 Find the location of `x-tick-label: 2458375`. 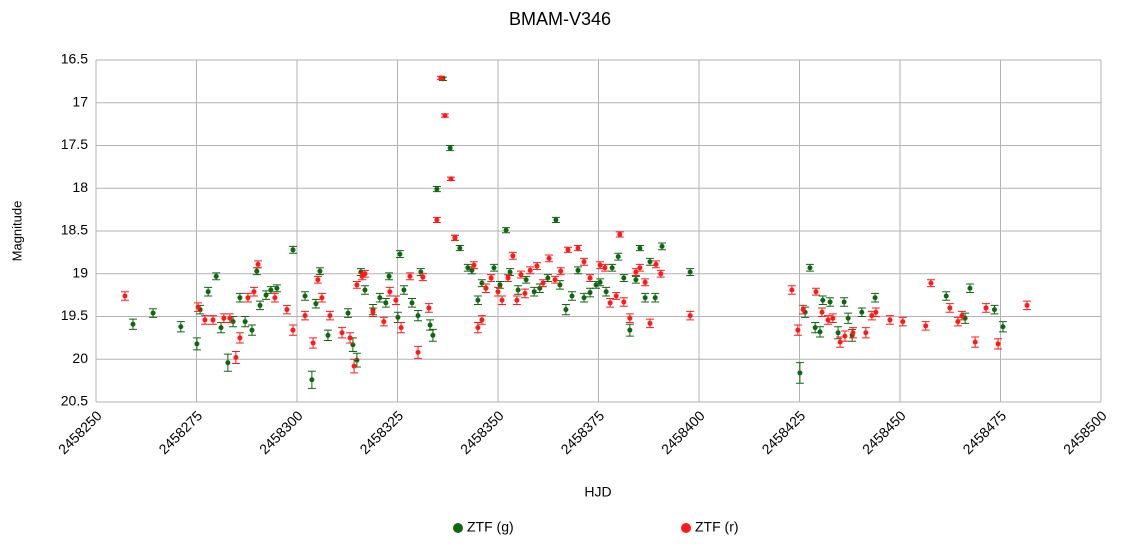

x-tick-label: 2458375 is located at coordinates (582, 432).